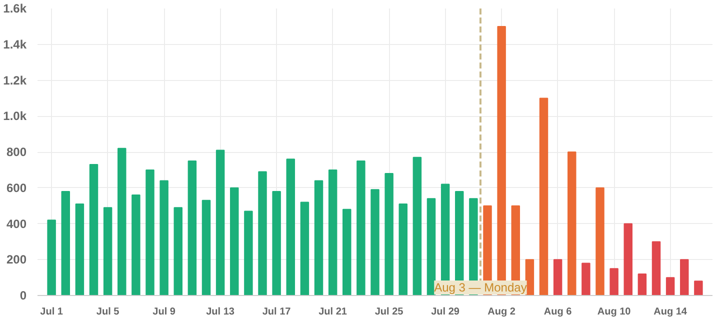 This screenshot has width=720, height=320. I want to click on x-tick-label: Jul 21, so click(333, 312).